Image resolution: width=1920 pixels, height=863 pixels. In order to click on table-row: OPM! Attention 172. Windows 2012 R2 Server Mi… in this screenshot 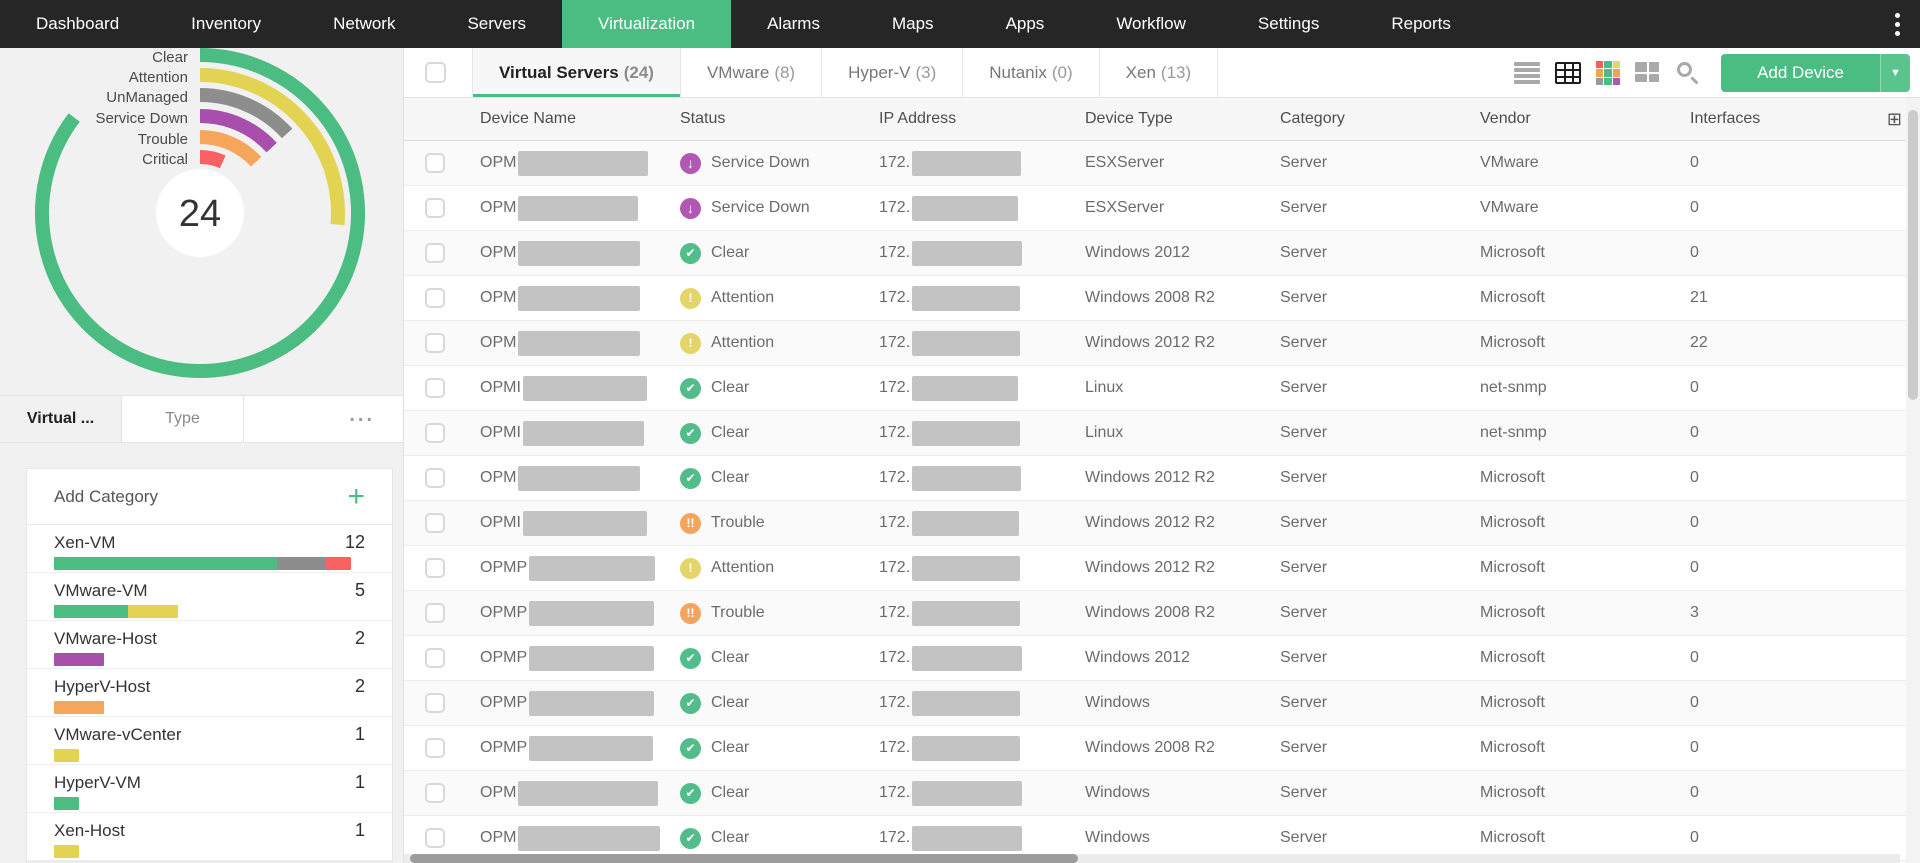, I will do `click(1162, 343)`.